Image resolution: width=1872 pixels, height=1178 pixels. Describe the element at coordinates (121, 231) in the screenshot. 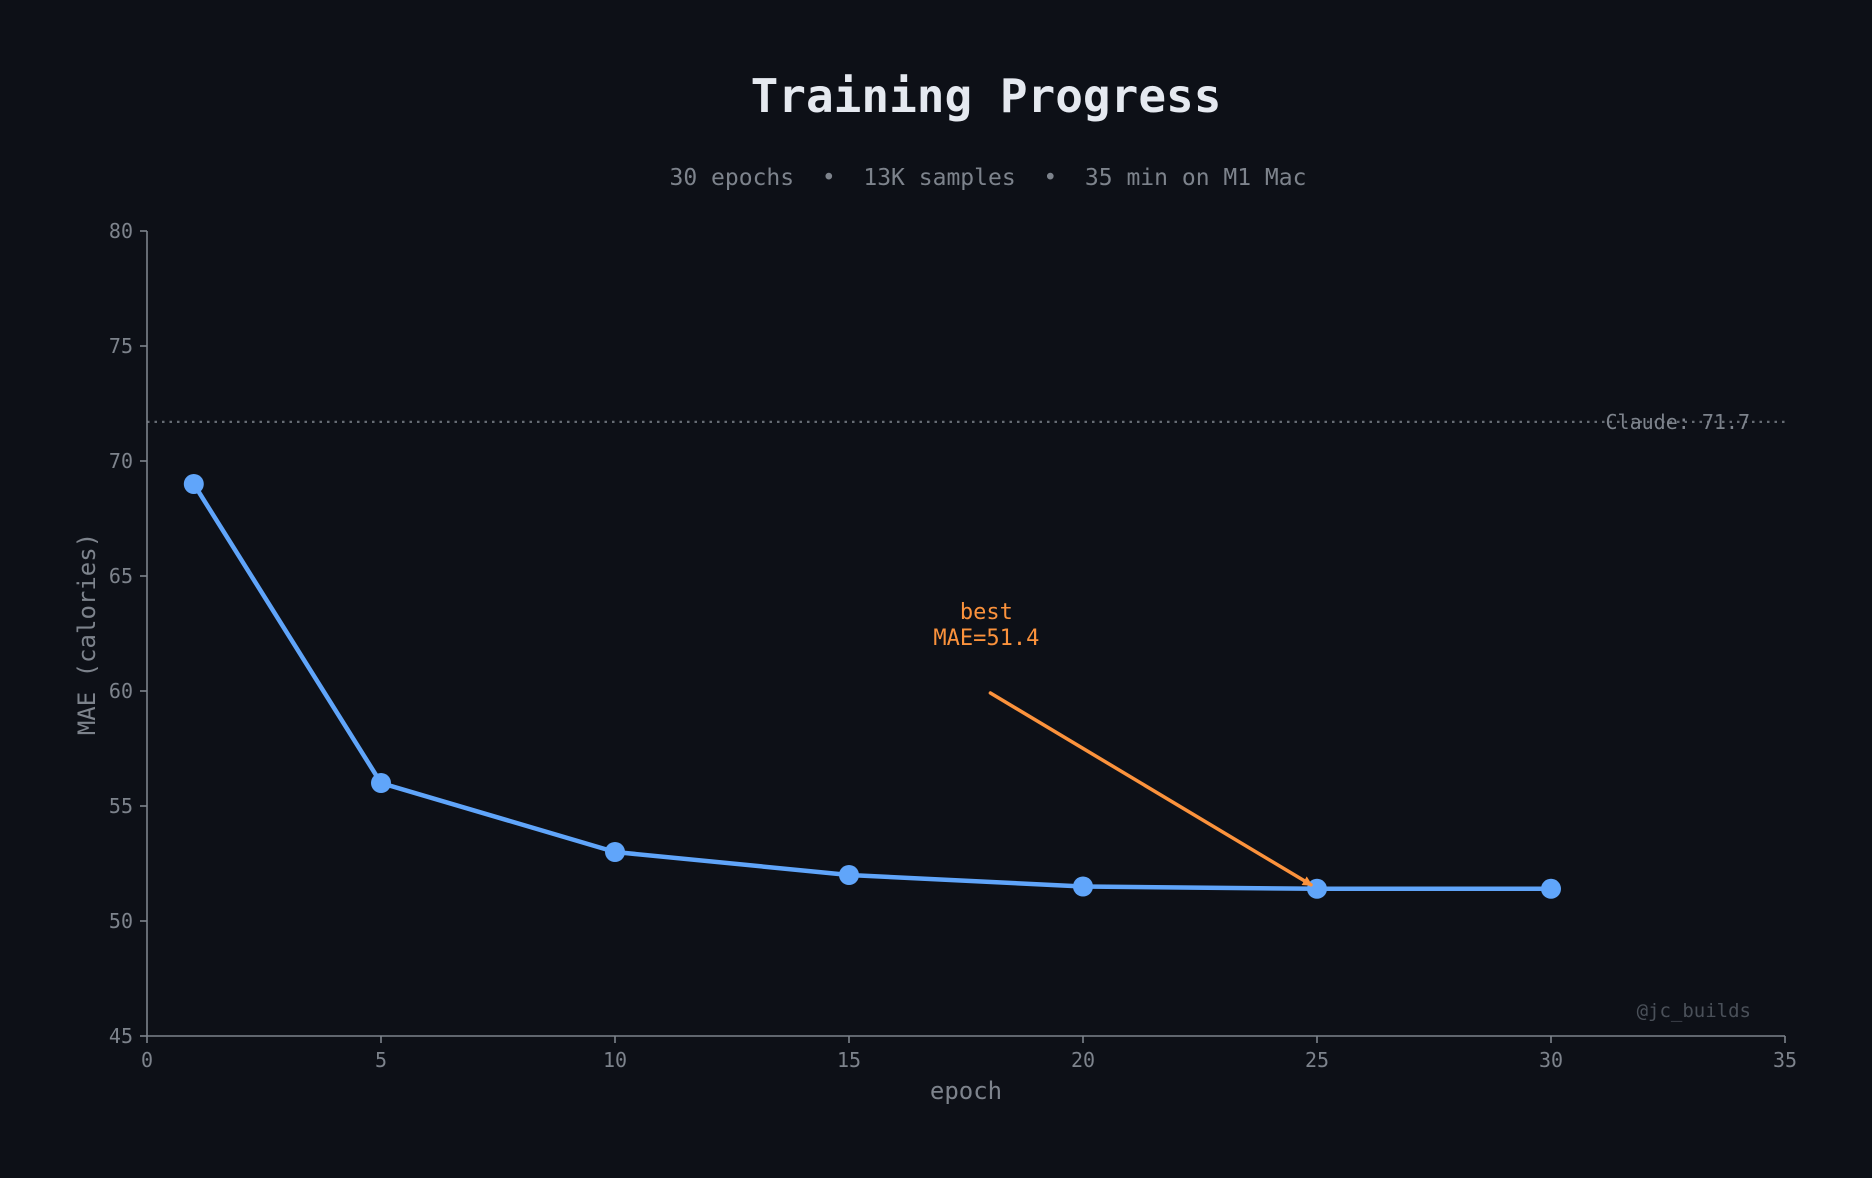

I see `y-tick-label: 80` at that location.